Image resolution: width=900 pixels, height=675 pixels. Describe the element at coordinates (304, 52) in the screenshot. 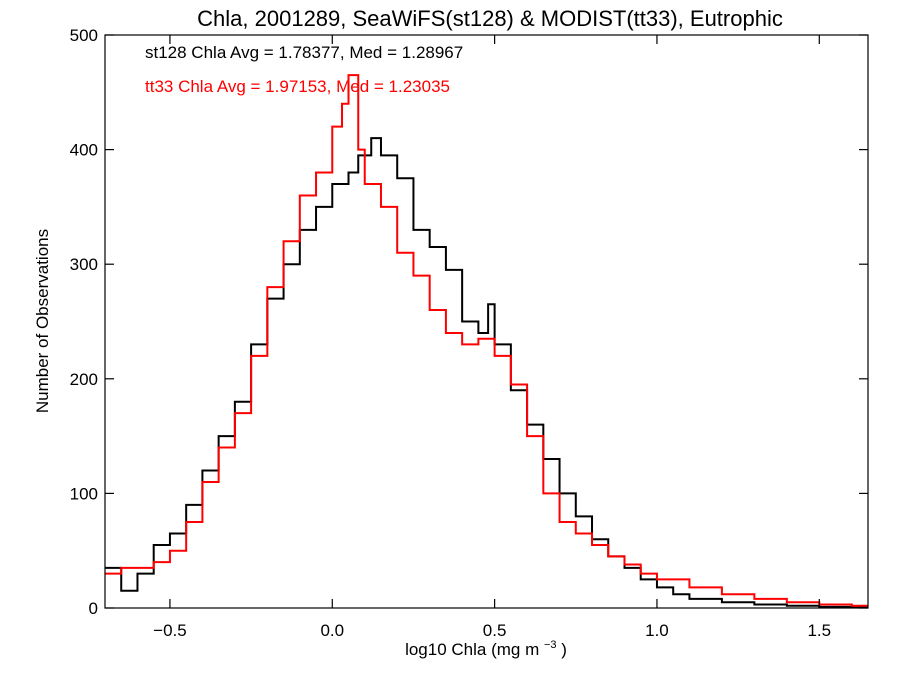

I see `annotation-st128: st128 Chla Avg = 1.78377, Med = 1.28967` at that location.